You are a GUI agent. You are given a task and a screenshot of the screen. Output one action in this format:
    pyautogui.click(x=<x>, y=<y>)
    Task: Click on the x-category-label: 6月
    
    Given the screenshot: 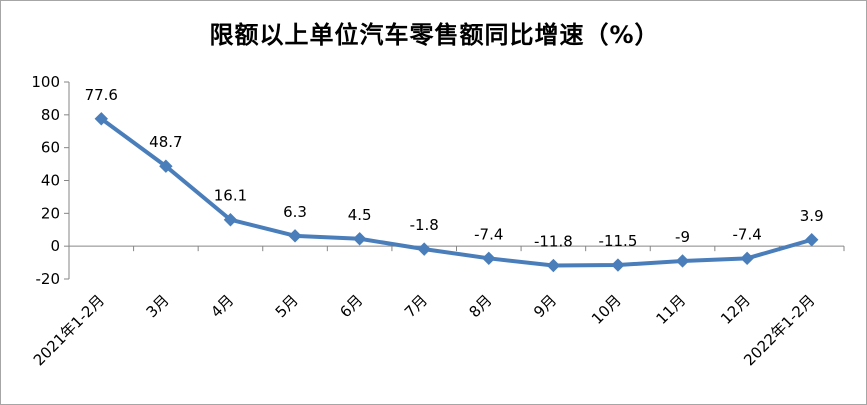 What is the action you would take?
    pyautogui.click(x=351, y=306)
    